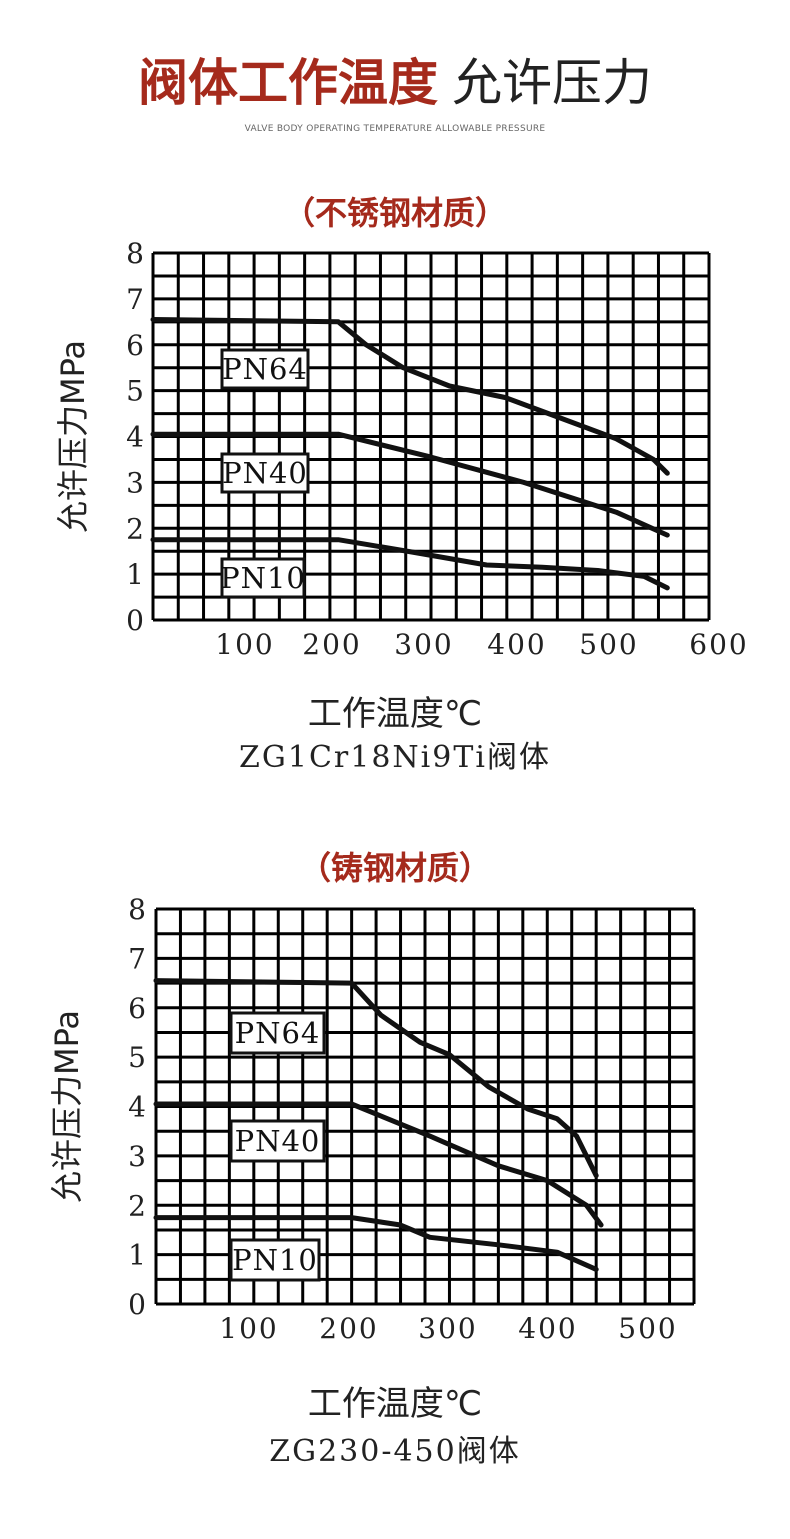 The height and width of the screenshot is (1539, 790). Describe the element at coordinates (395, 1451) in the screenshot. I see `chart-2-model-title: ZG230-450阀体` at that location.